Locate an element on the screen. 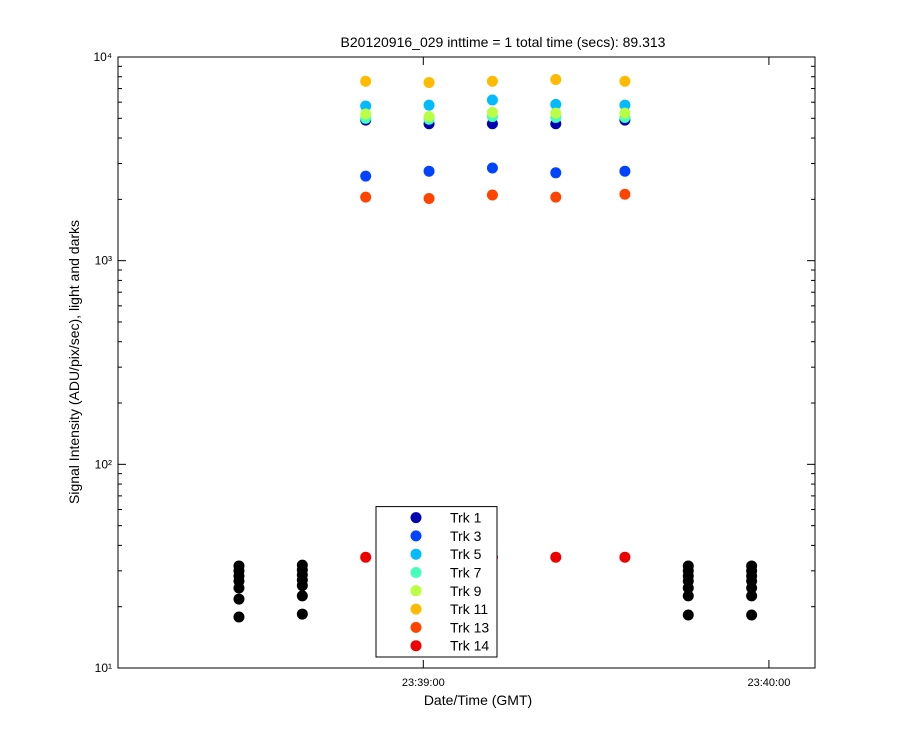  y-tick-label: 10³ is located at coordinates (103, 261).